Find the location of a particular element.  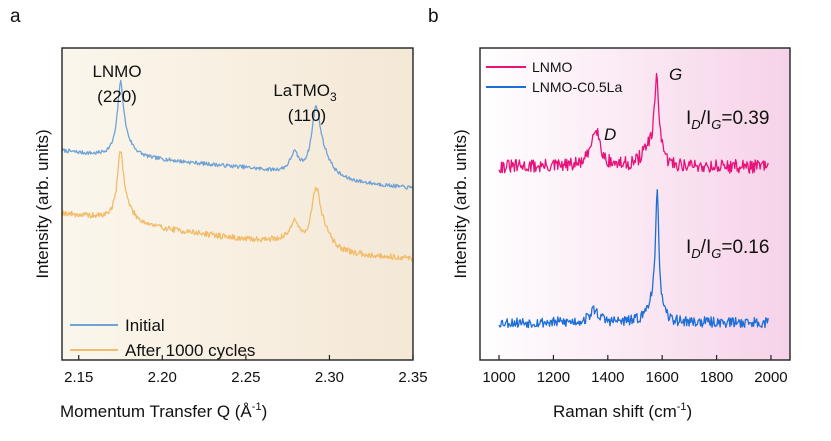

series-line-after-1000-cycles is located at coordinates (237, 206).